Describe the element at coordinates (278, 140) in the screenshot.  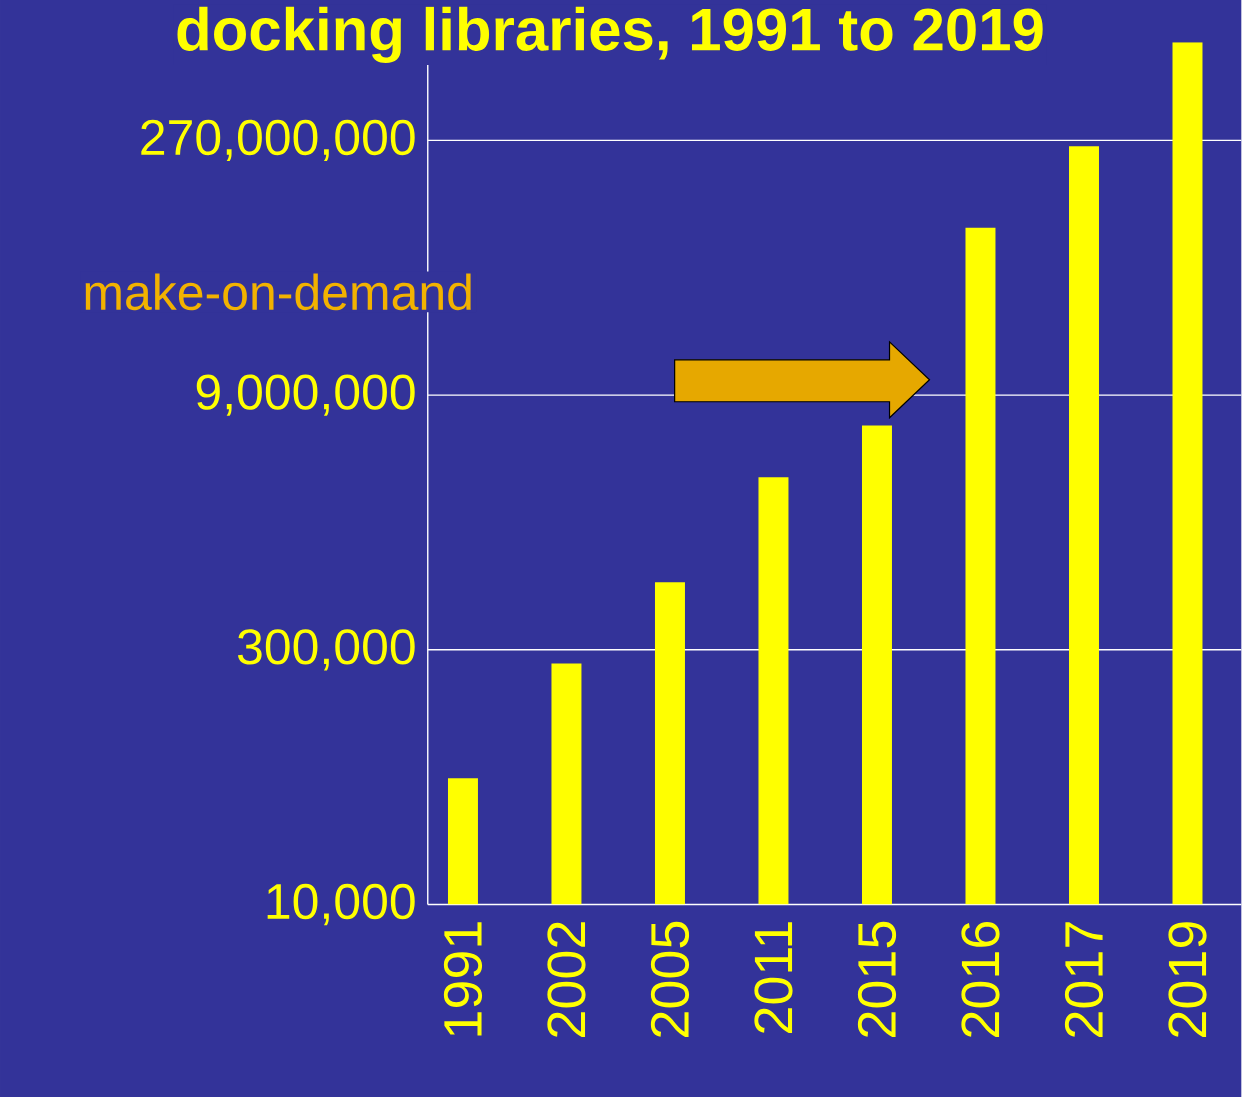
I see `y-tick-label: 270,000,000` at that location.